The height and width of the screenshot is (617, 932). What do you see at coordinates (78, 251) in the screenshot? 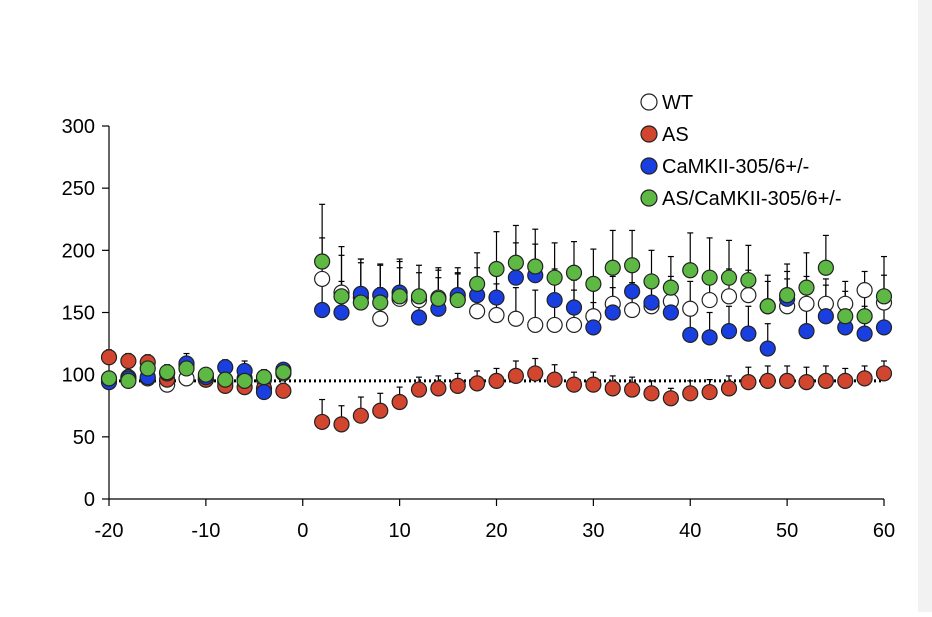
I see `y-tick-label: 200` at bounding box center [78, 251].